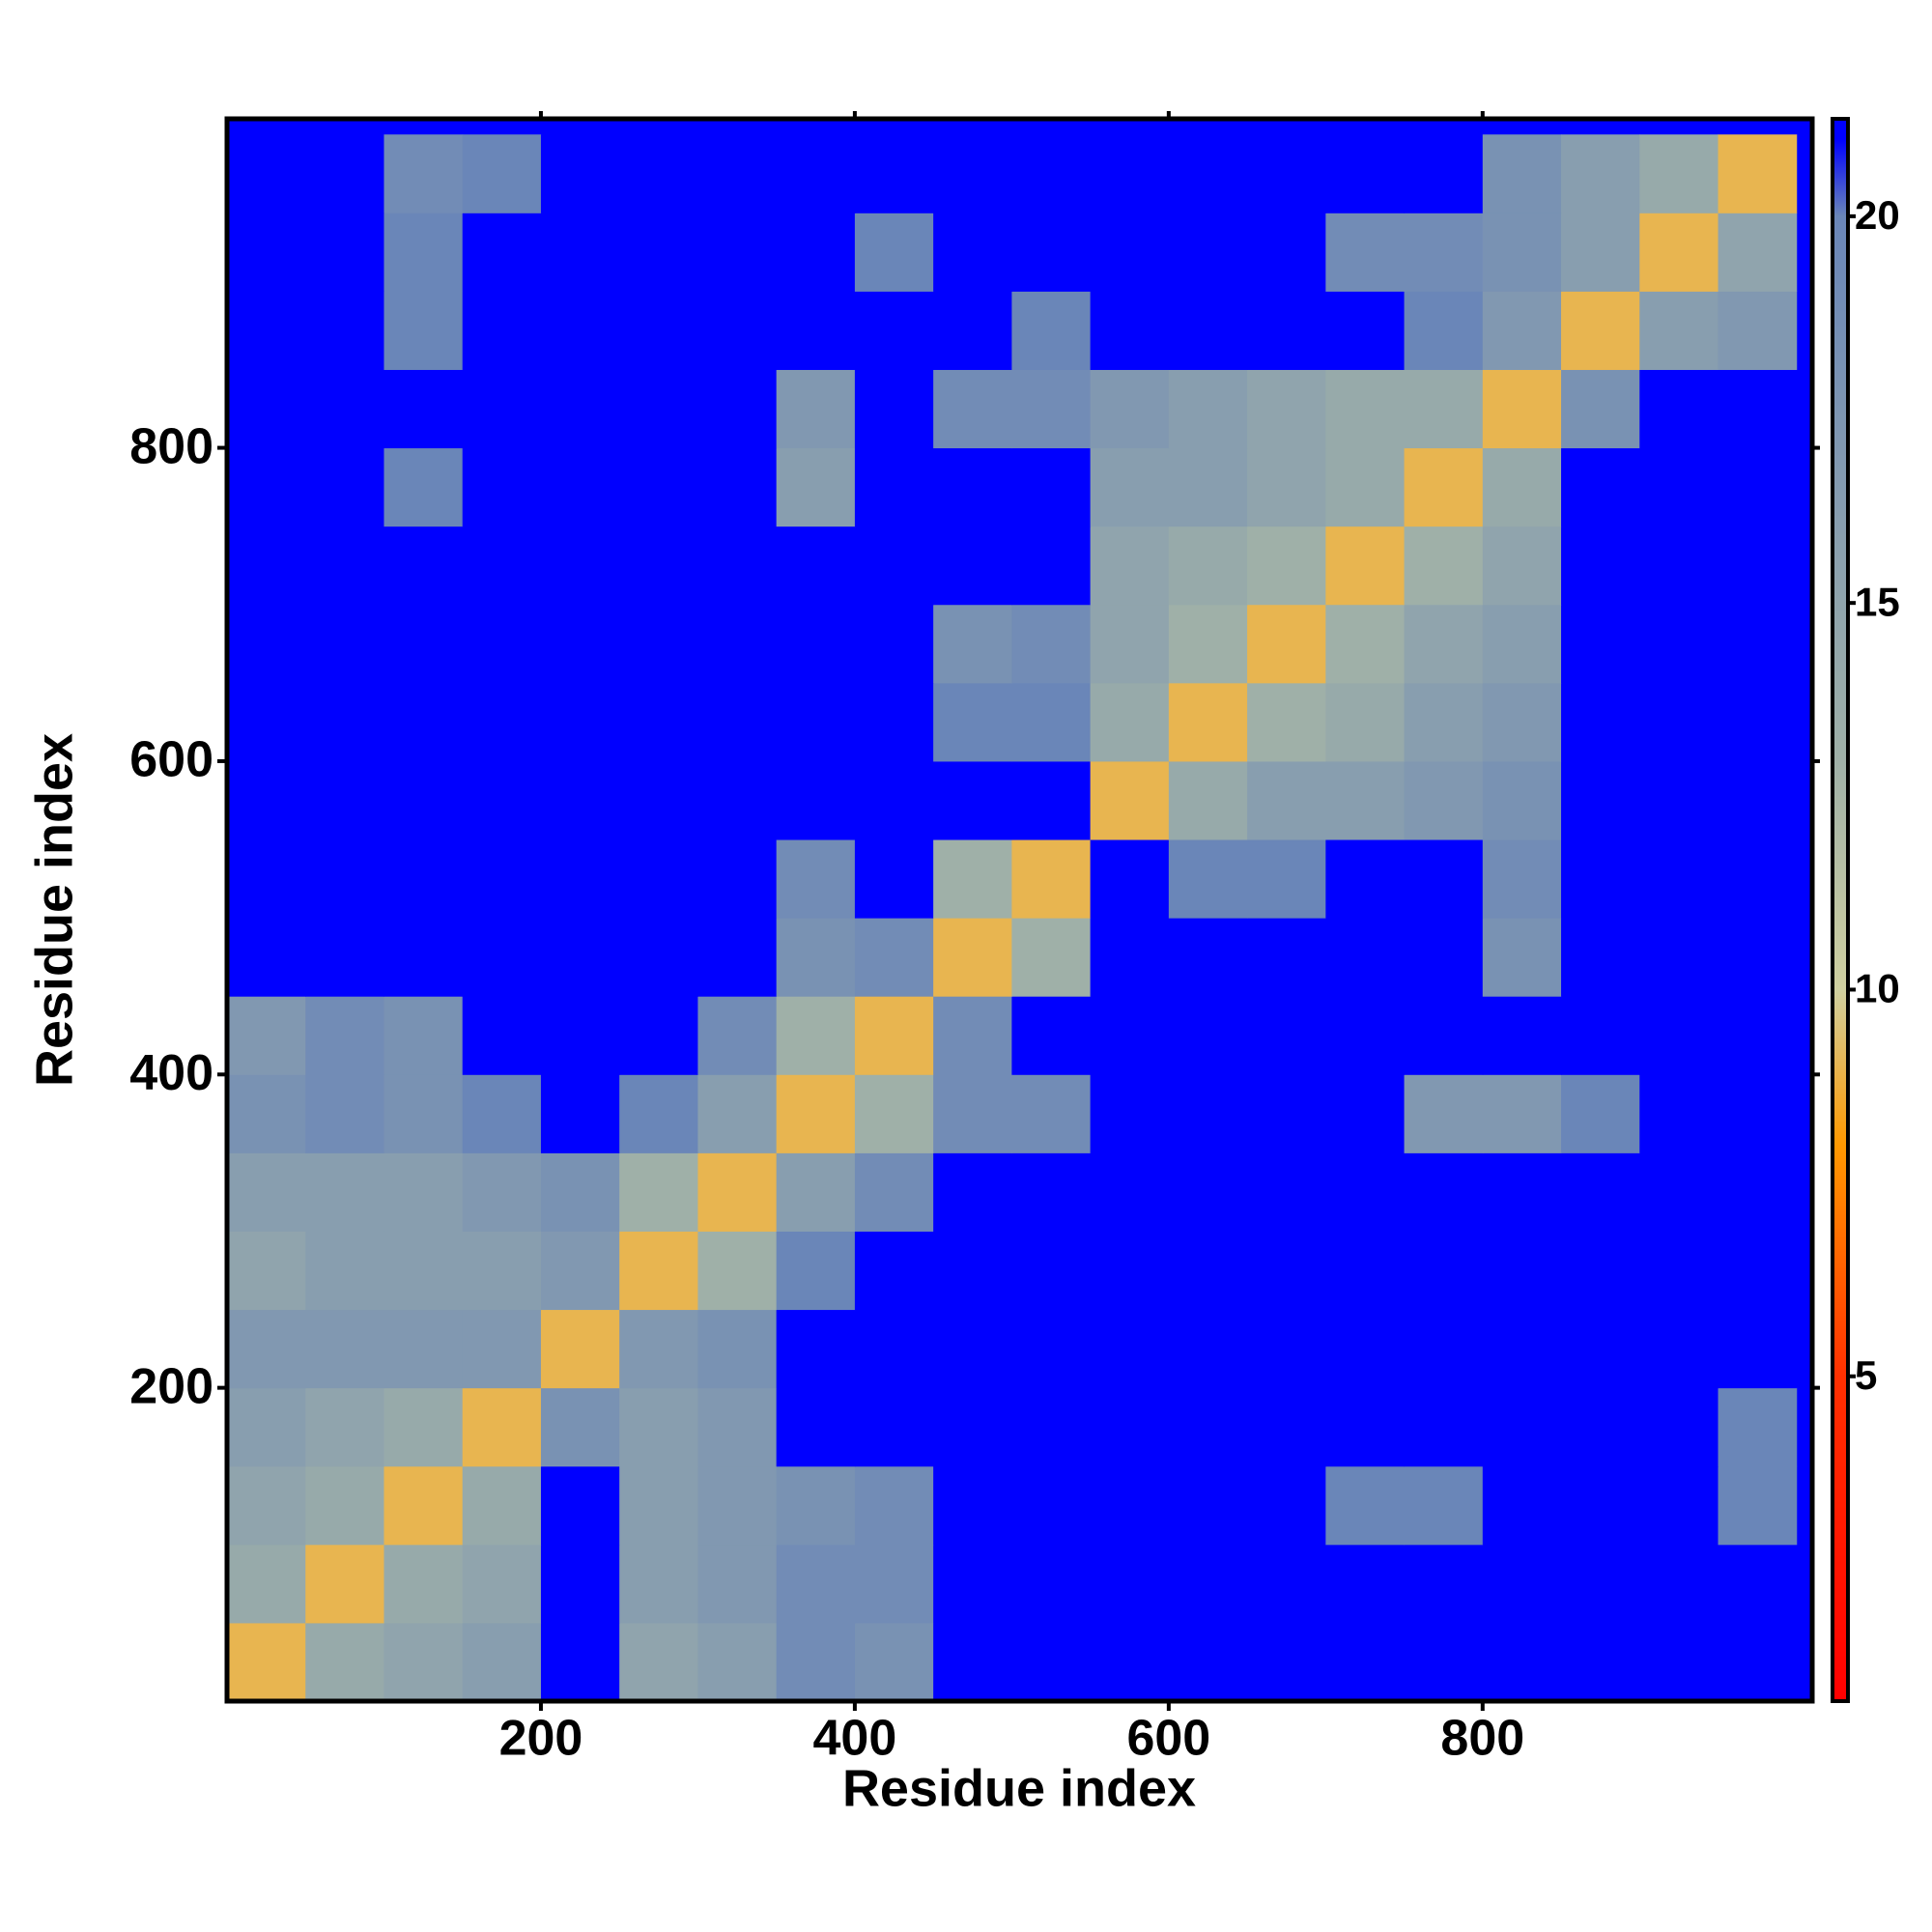  What do you see at coordinates (54, 910) in the screenshot?
I see `y-axis-title: Residue index` at bounding box center [54, 910].